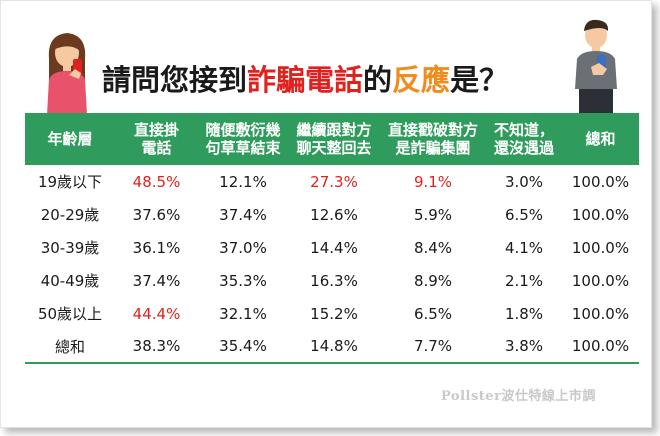 This screenshot has width=660, height=436. What do you see at coordinates (156, 313) in the screenshot?
I see `table-cell: 44.4%` at bounding box center [156, 313].